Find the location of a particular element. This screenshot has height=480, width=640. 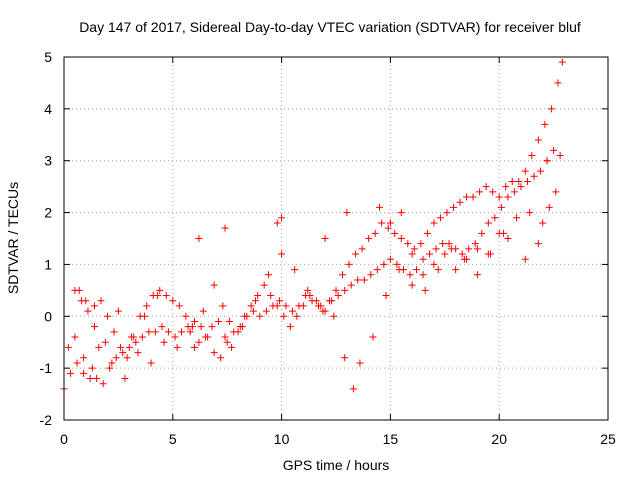

y-tick-label: -2 is located at coordinates (46, 420).